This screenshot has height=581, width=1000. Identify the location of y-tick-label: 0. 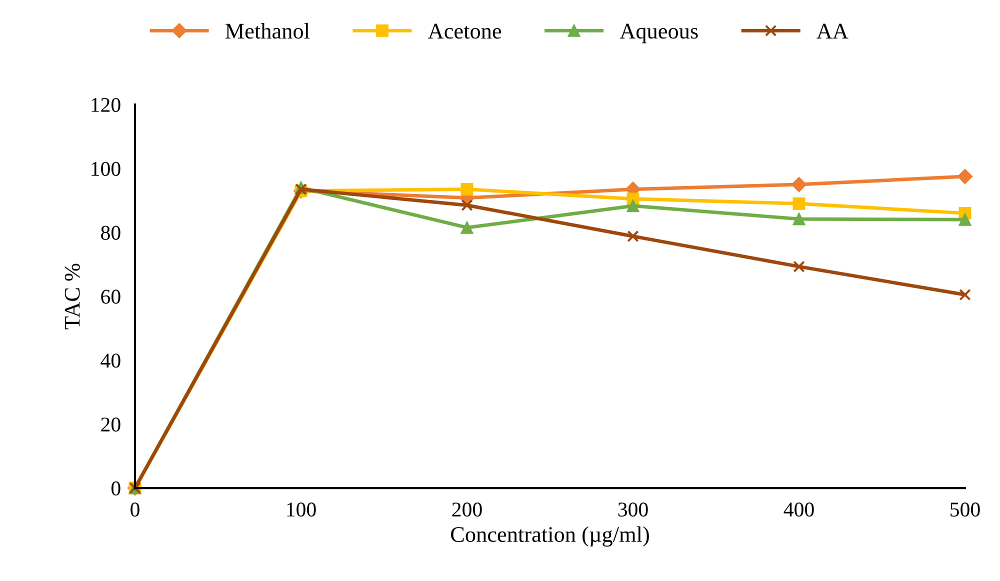
(115, 488).